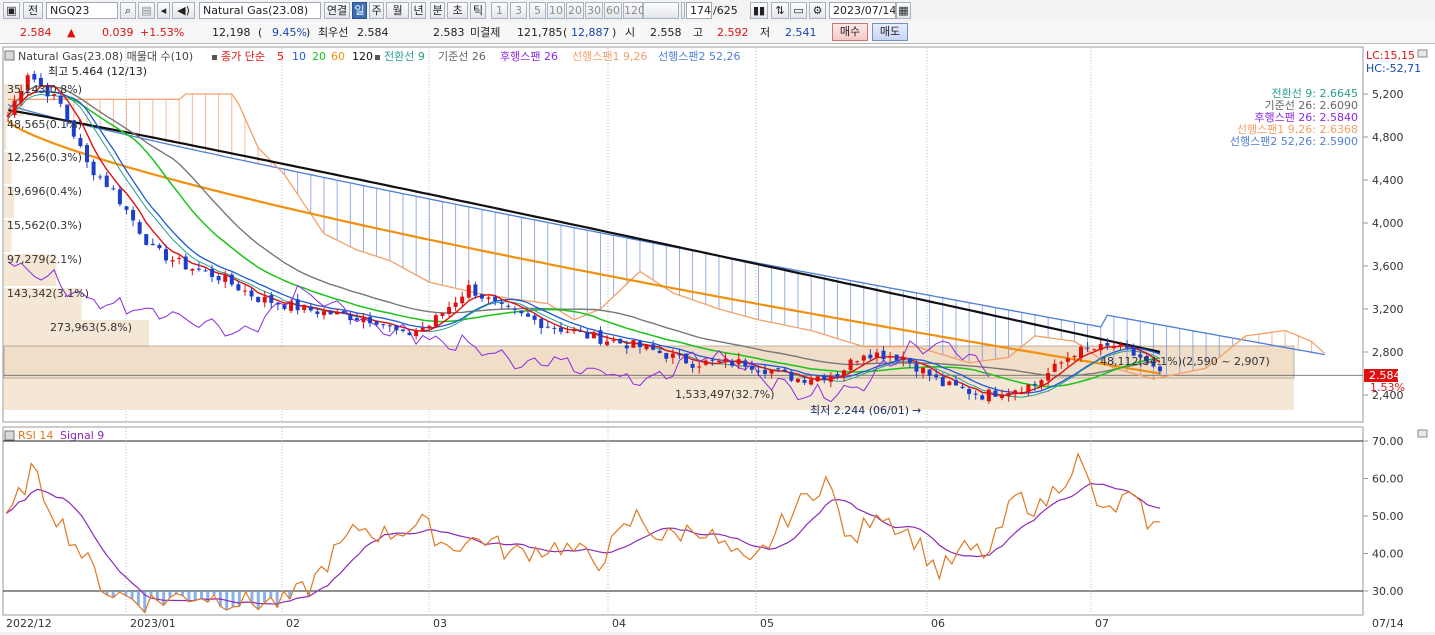 This screenshot has width=1435, height=635. What do you see at coordinates (44, 124) in the screenshot?
I see `profile-label: 48,565(0.1%)` at bounding box center [44, 124].